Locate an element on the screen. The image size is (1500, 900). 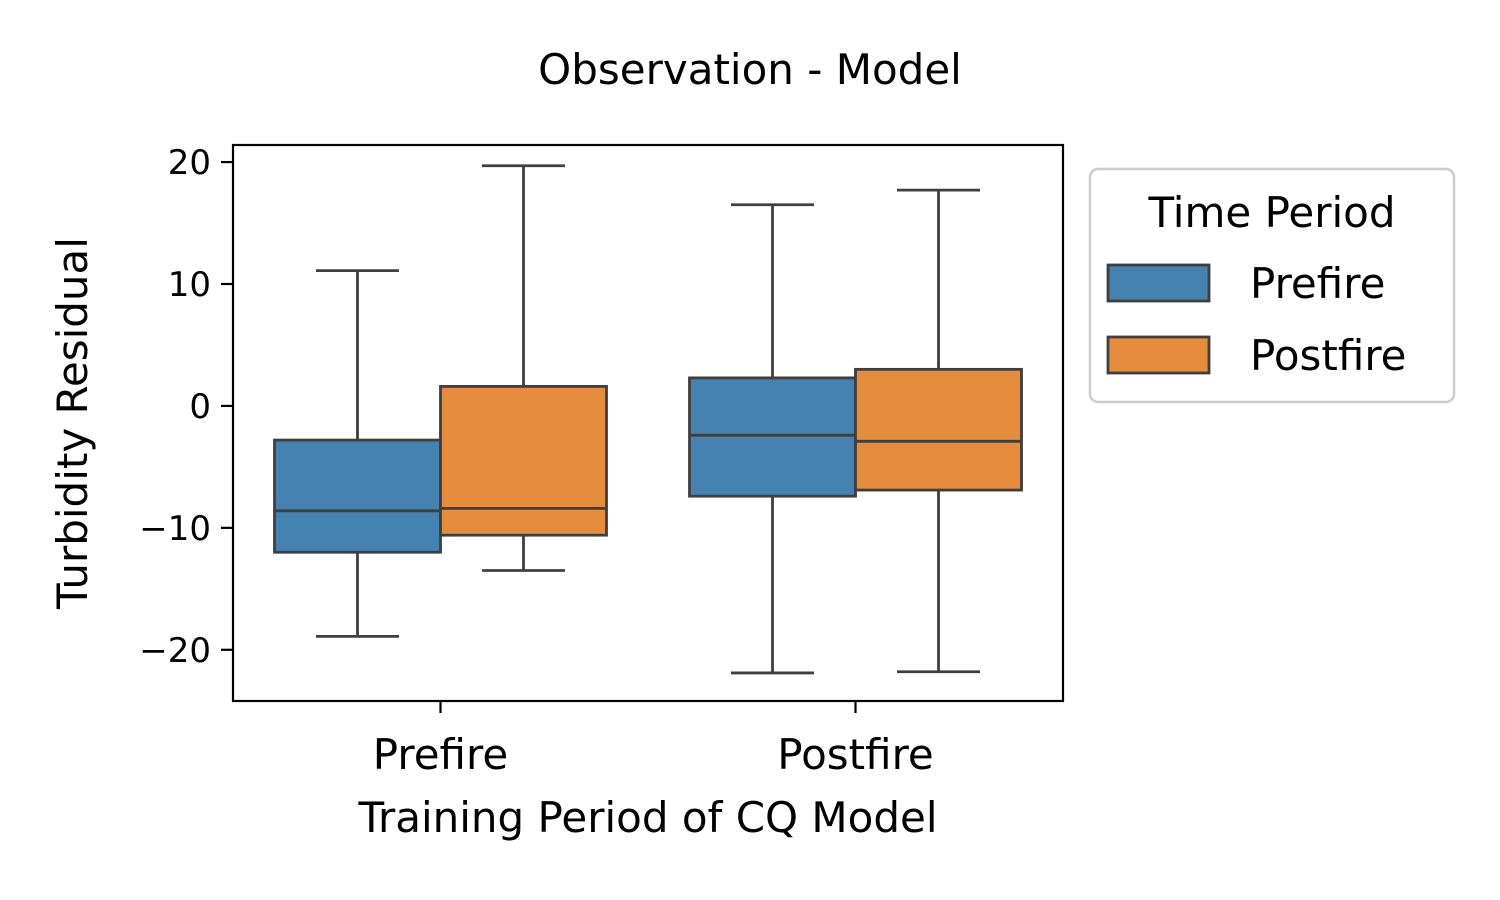
legend: Time Period Prefire Postfire is located at coordinates (1272, 285).